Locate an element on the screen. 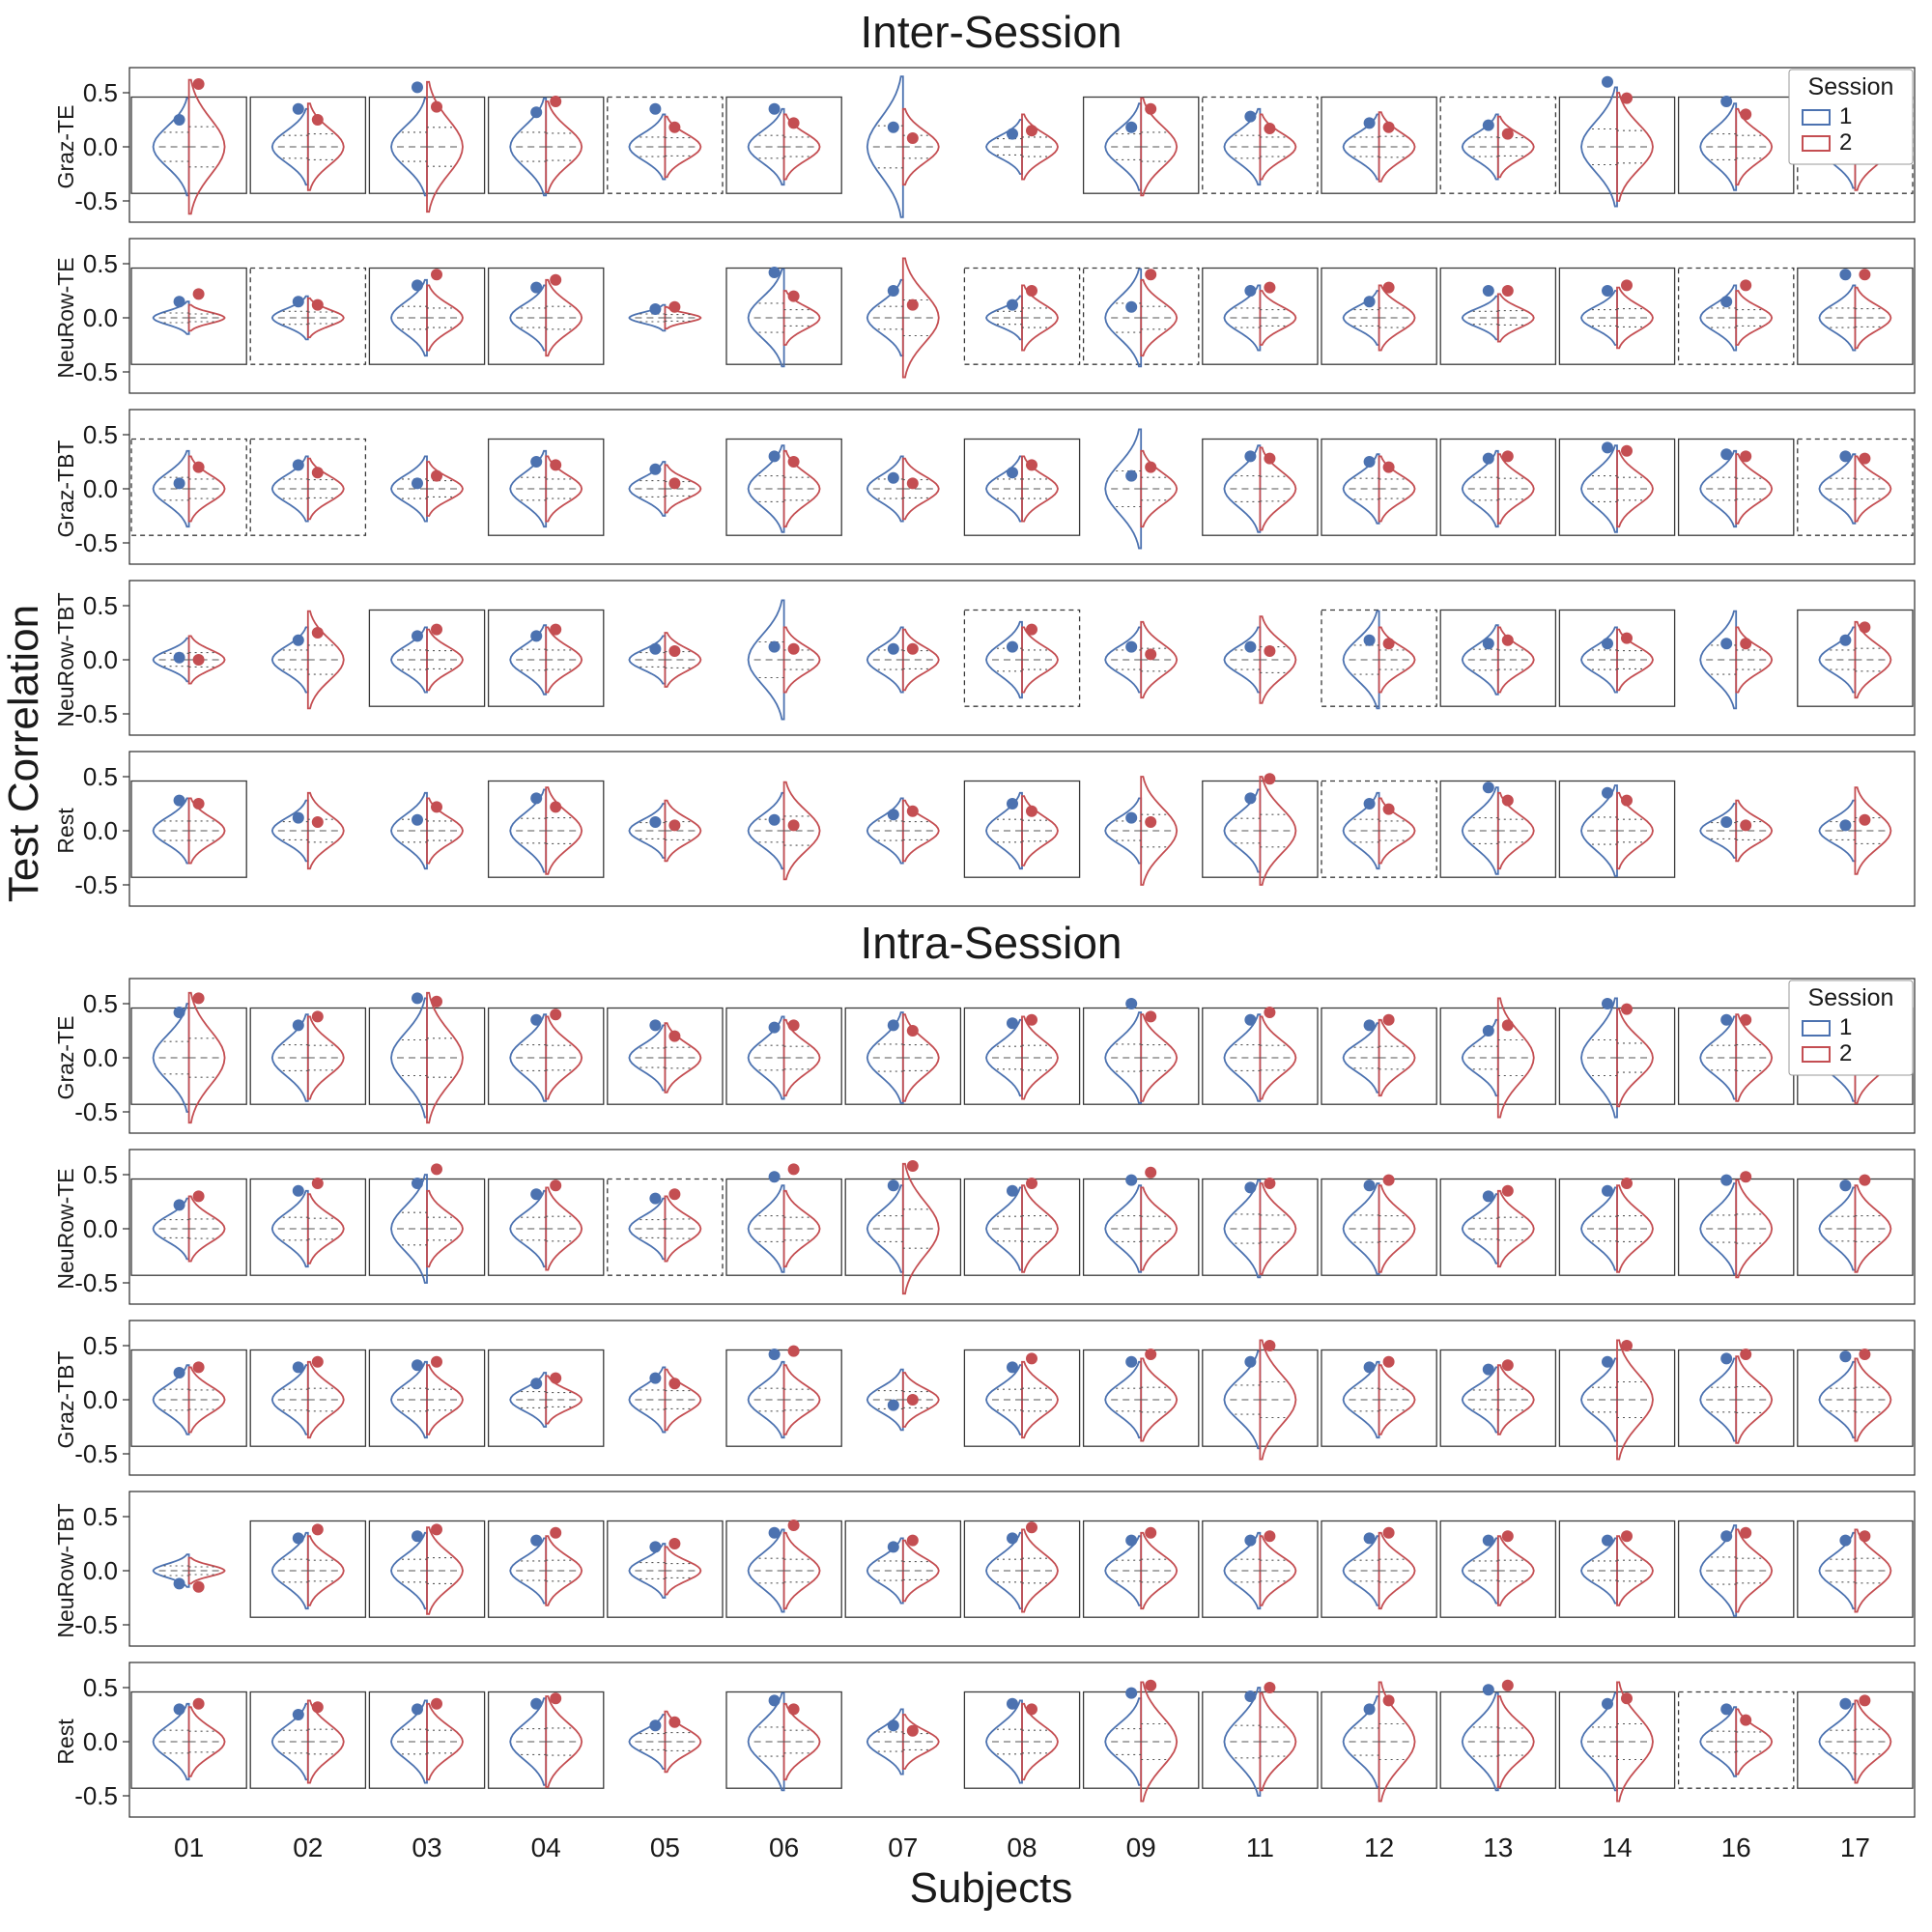 The height and width of the screenshot is (1932, 1932). subject-tick-label: 17 is located at coordinates (1855, 1847).